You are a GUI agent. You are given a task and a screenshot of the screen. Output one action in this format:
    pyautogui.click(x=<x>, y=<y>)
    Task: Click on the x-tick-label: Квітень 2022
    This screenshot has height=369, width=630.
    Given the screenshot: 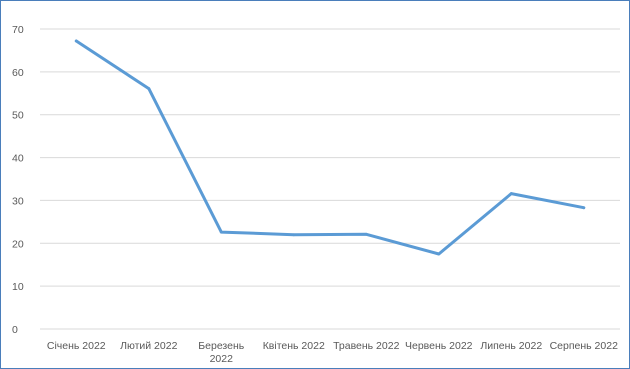 What is the action you would take?
    pyautogui.click(x=294, y=346)
    